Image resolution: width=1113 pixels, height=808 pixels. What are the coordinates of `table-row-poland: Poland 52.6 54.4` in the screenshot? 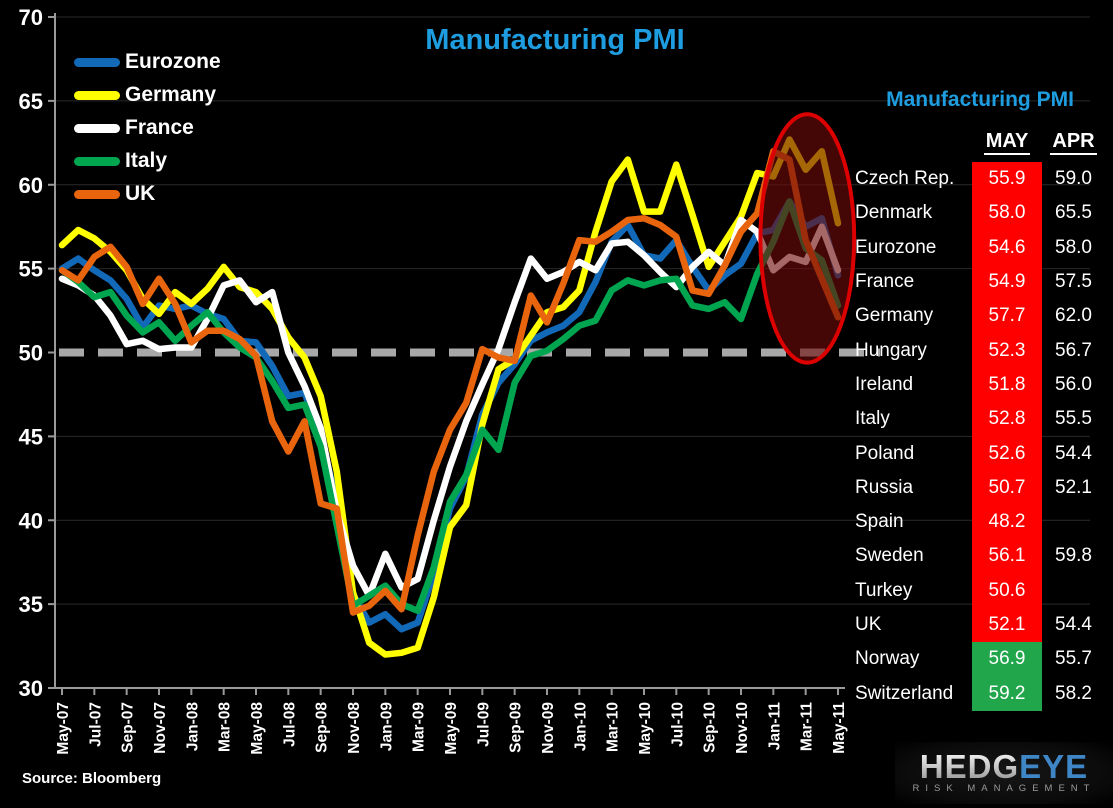 It's located at (984, 453).